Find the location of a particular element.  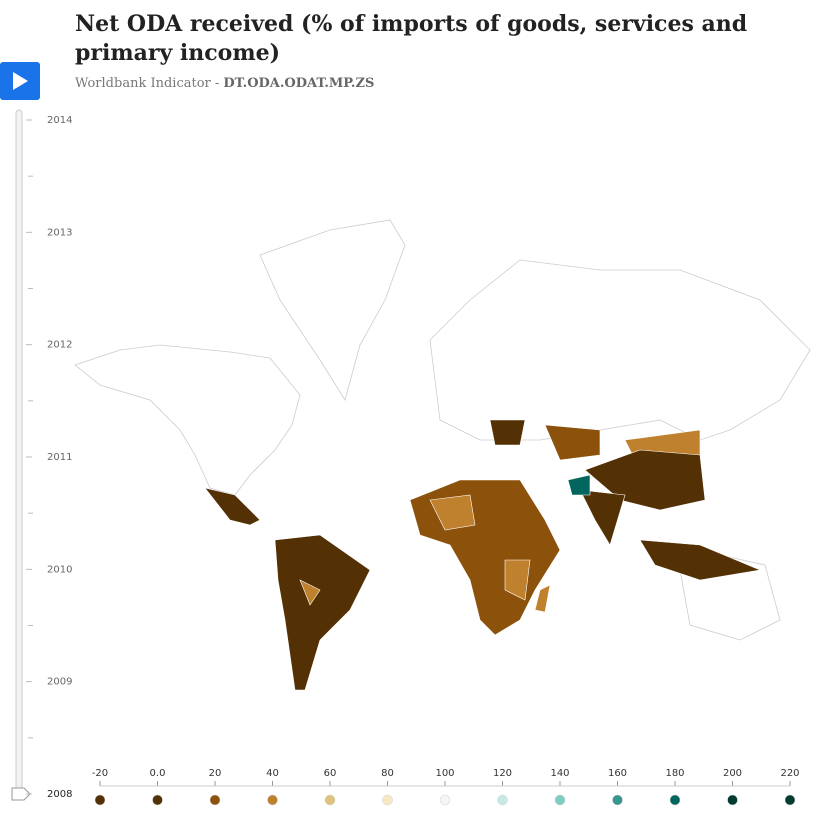

timeline-track is located at coordinates (19, 453).